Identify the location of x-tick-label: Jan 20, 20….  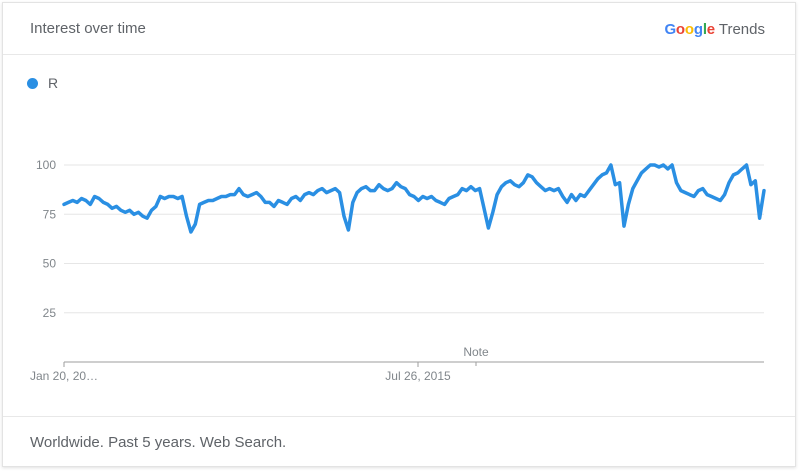
(64, 376).